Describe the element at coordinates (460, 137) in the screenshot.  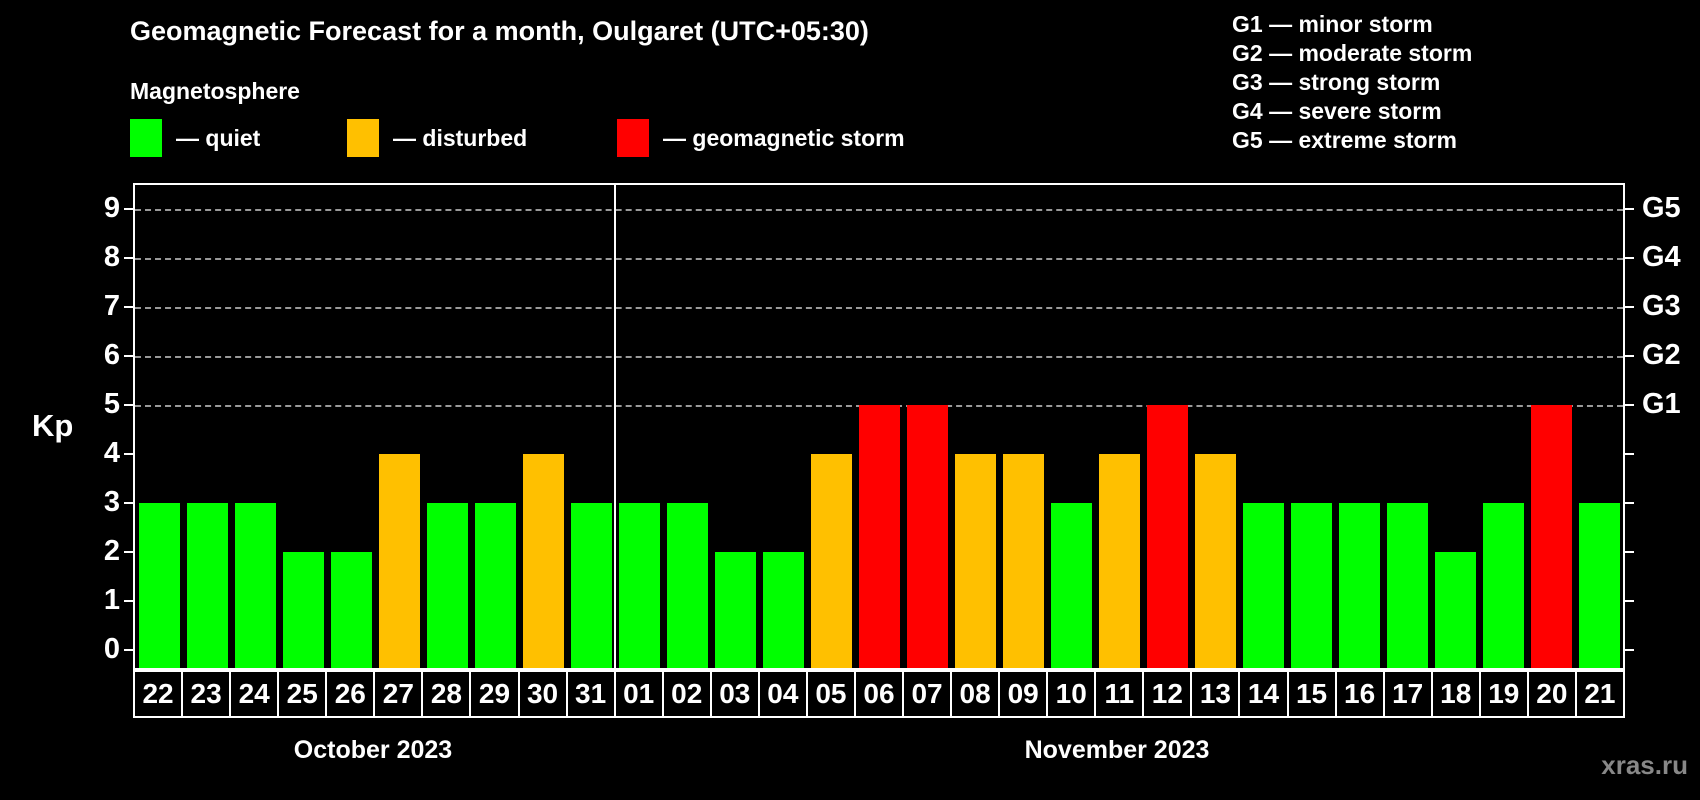
I see `legend-label-disturbed: — disturbed` at that location.